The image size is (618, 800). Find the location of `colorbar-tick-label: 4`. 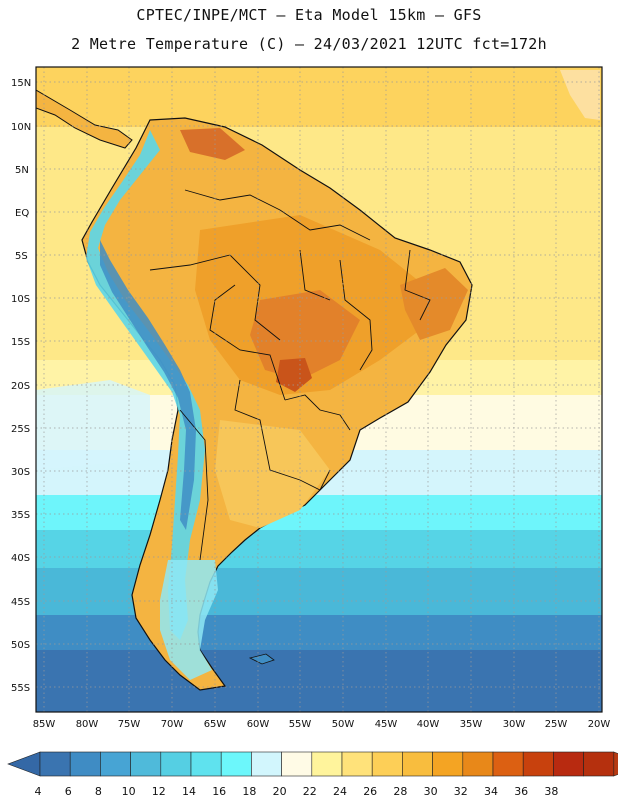

colorbar-tick-label: 4 is located at coordinates (38, 791).